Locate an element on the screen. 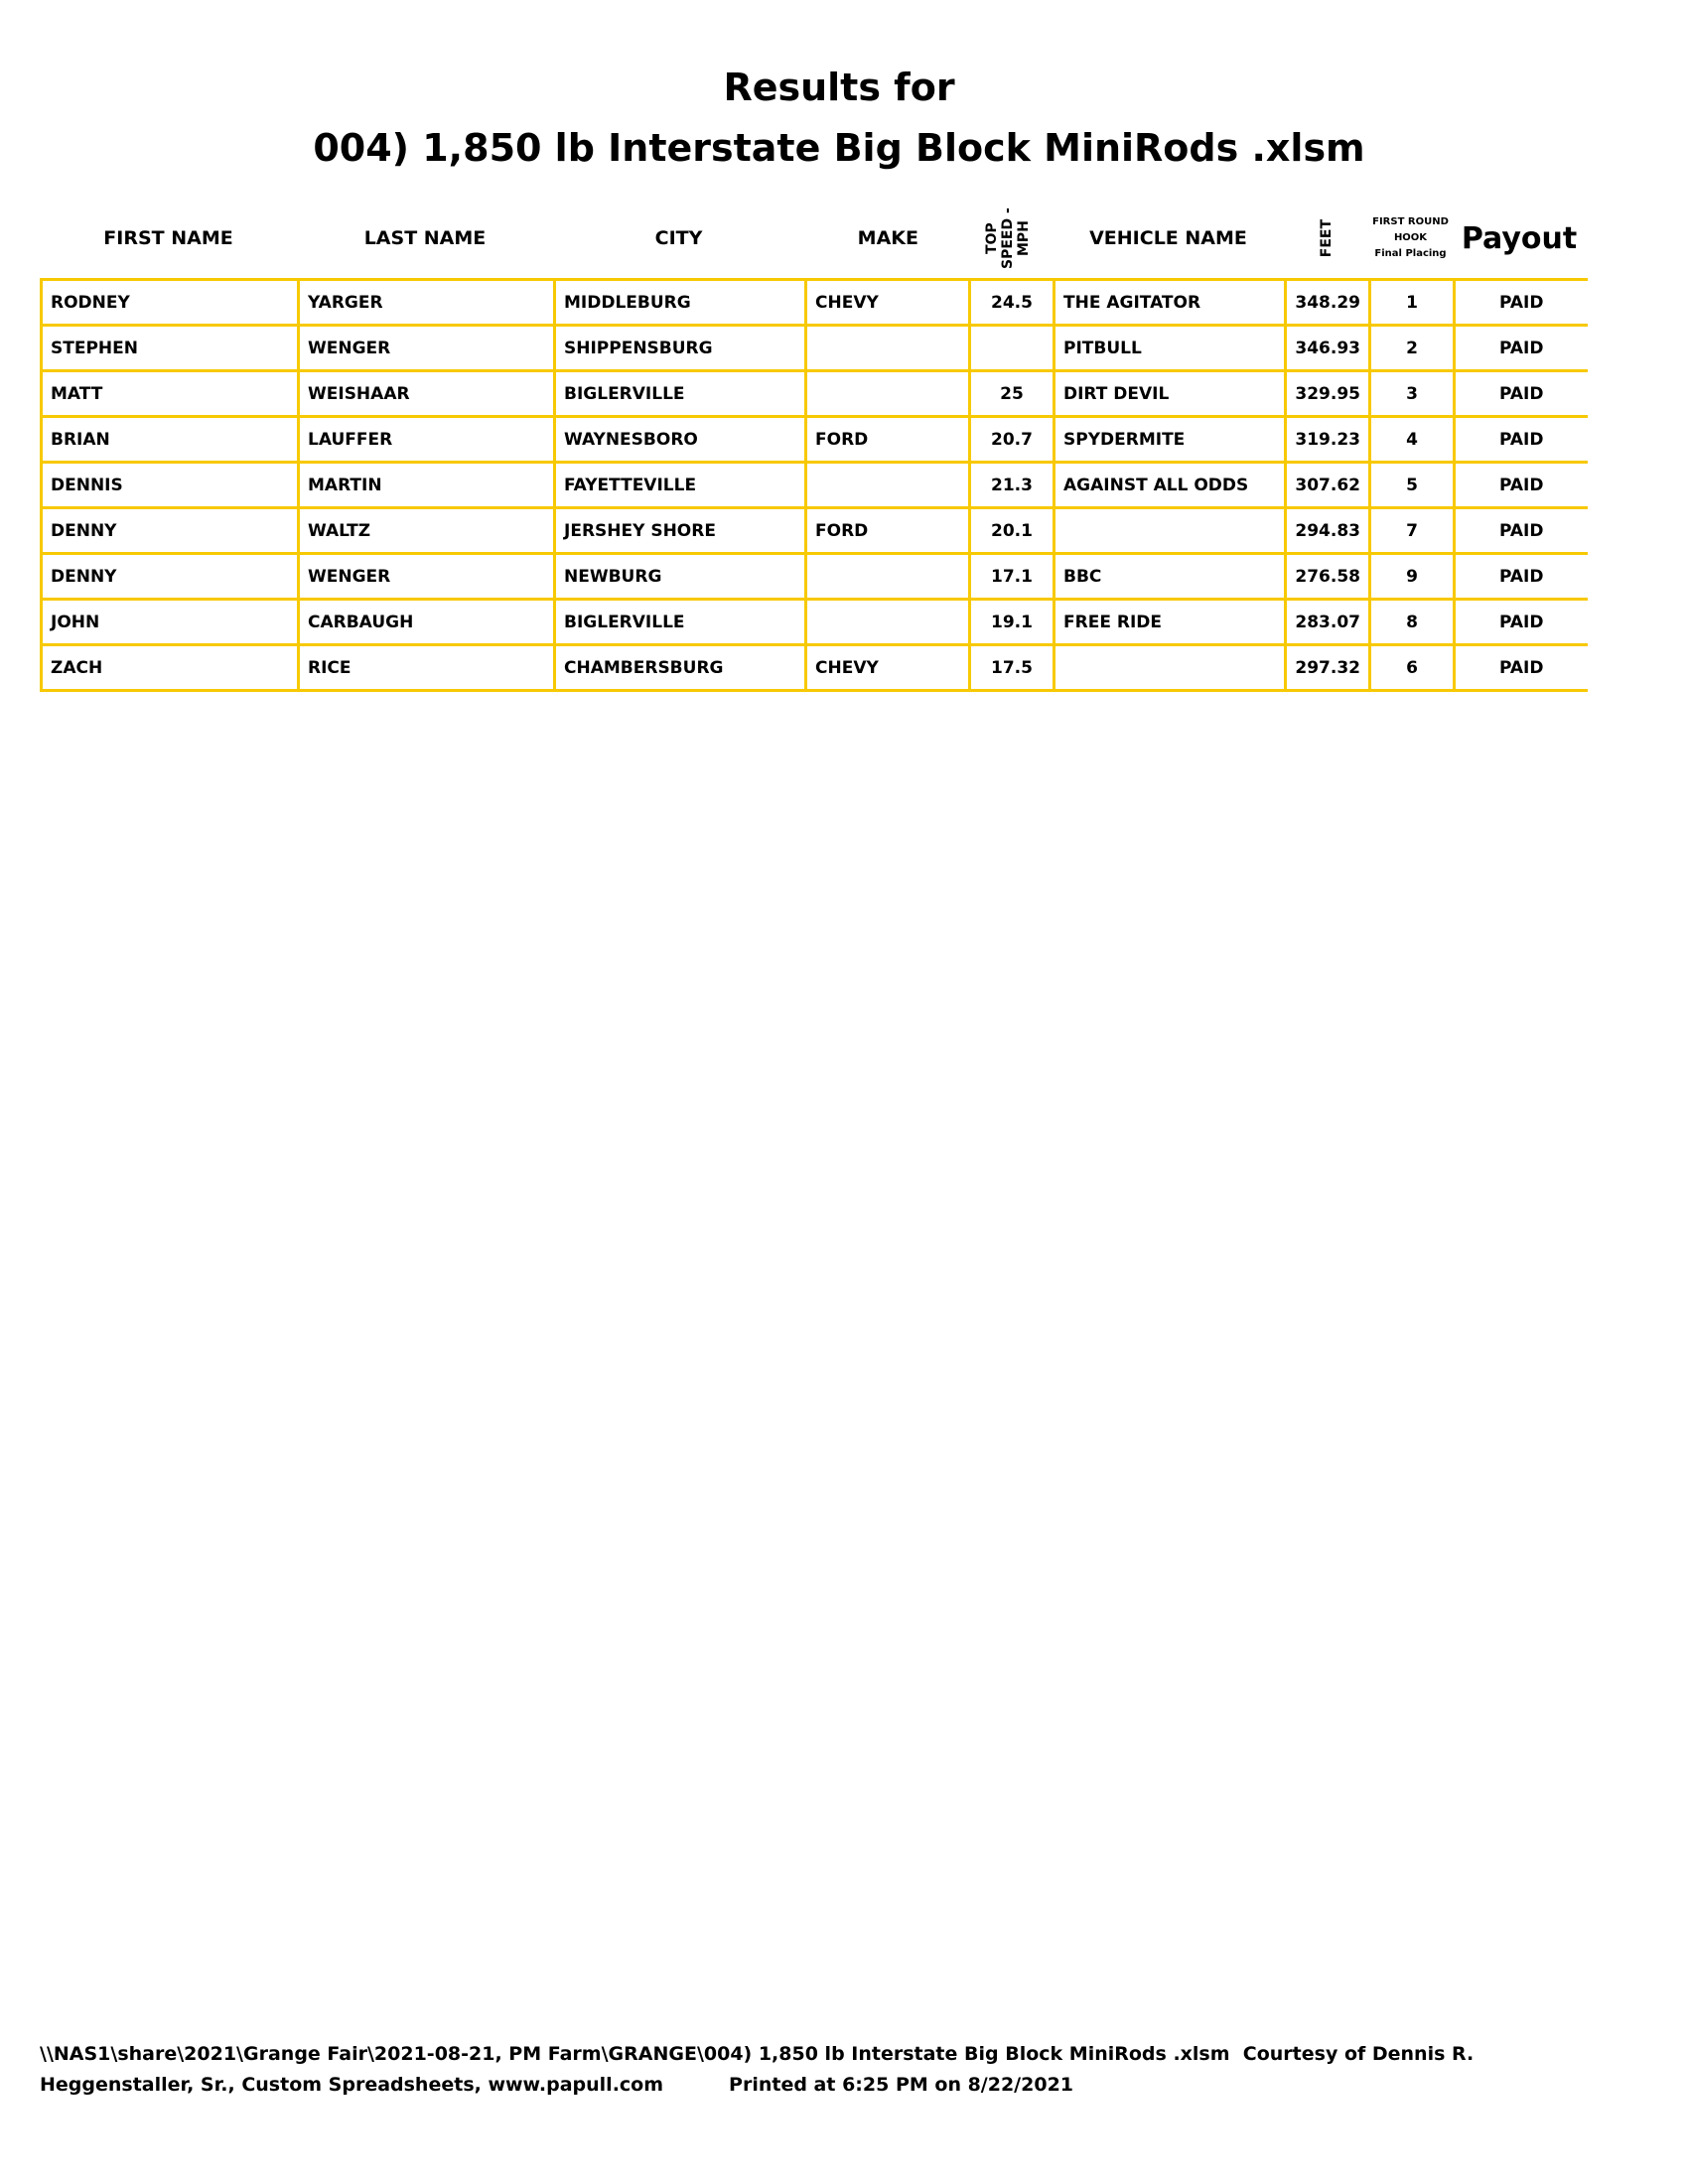 Image resolution: width=1688 pixels, height=2184 pixels. cell-city: NEWBURG is located at coordinates (680, 576).